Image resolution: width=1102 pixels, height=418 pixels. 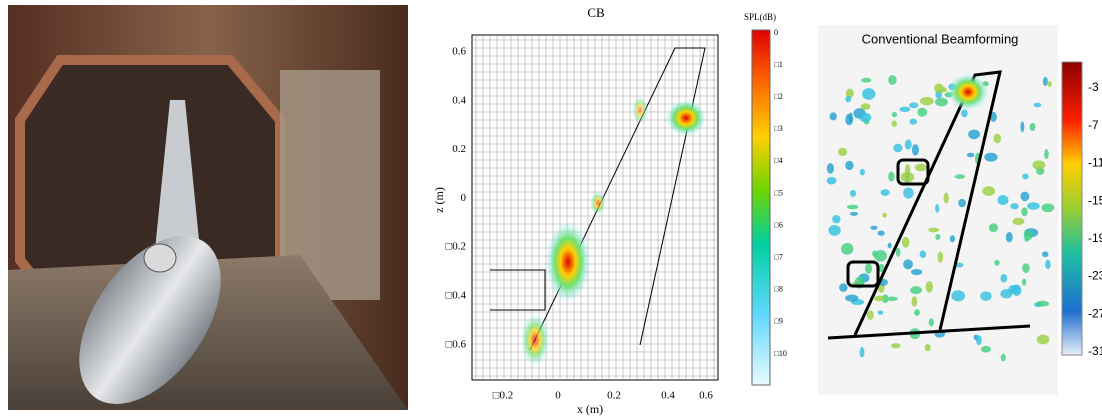 What do you see at coordinates (459, 52) in the screenshot?
I see `y-tick-label: 0.6` at bounding box center [459, 52].